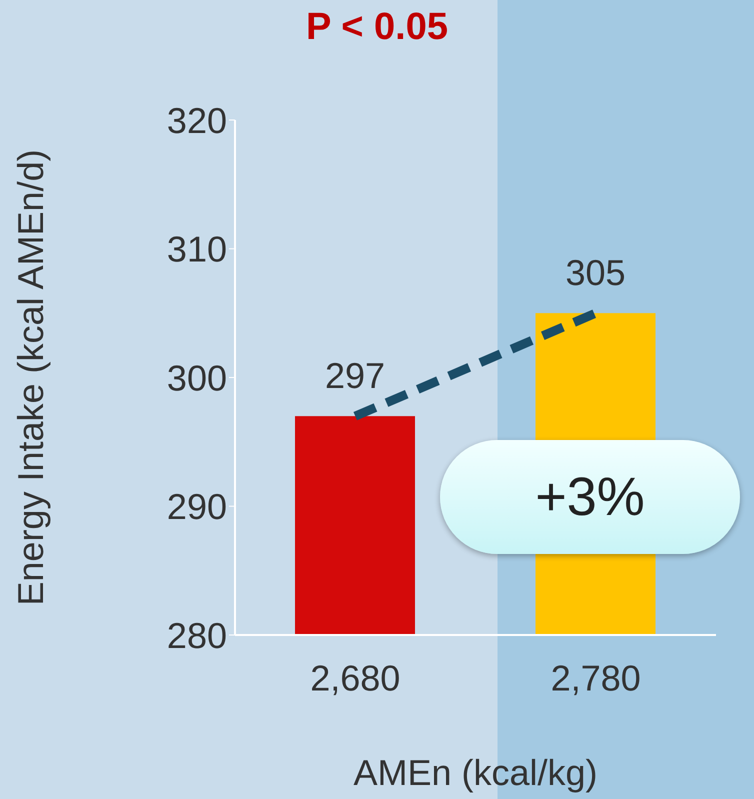 This screenshot has width=754, height=799. I want to click on x-tick-label: 2,780, so click(595, 678).